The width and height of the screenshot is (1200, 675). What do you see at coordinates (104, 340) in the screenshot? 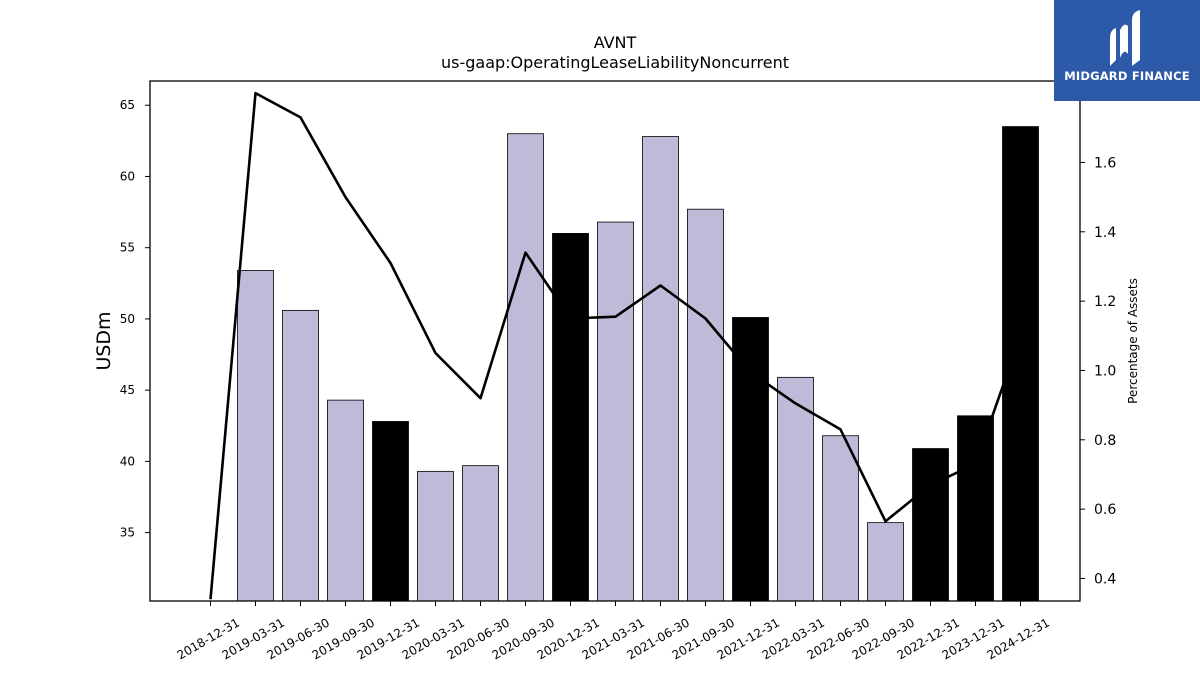
I see `y-axis-label: USDm` at bounding box center [104, 340].